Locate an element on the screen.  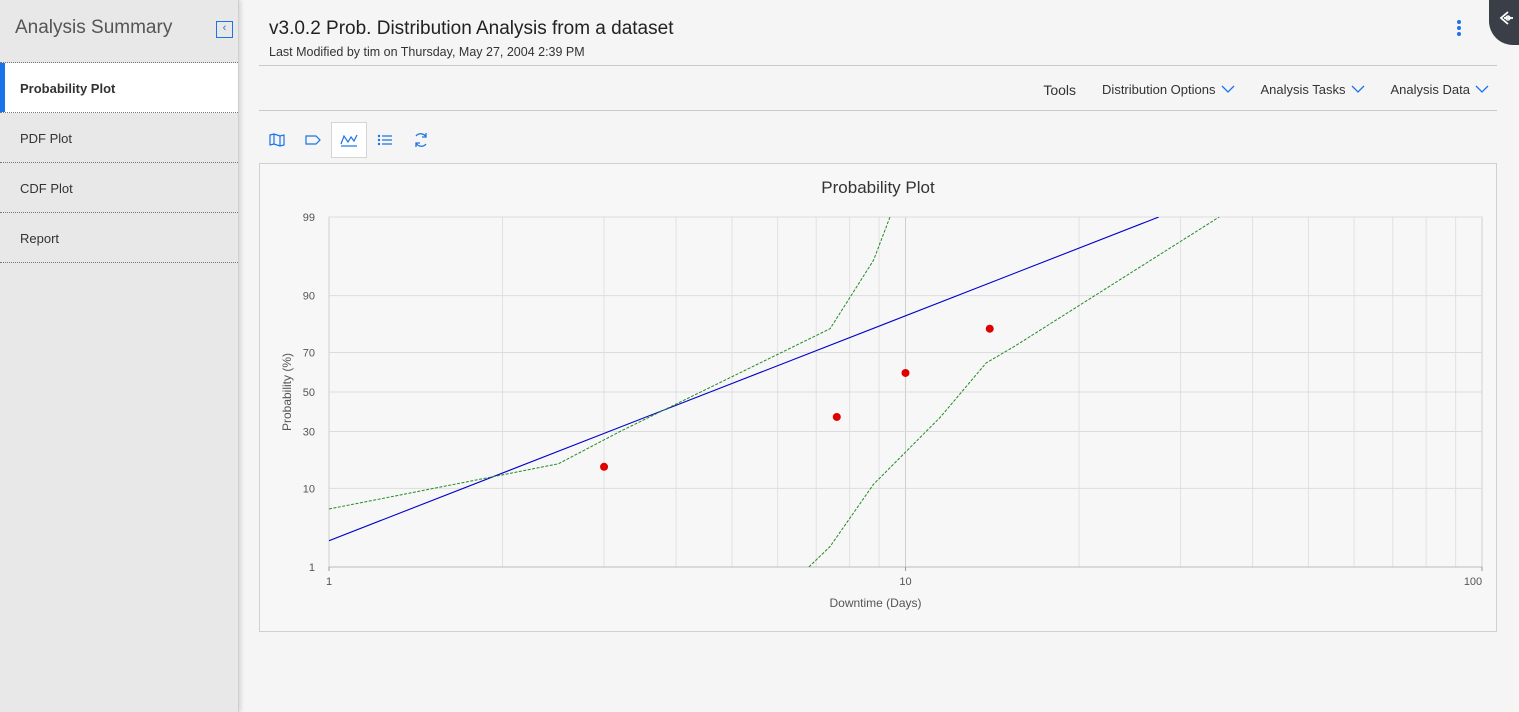
refresh-icon is located at coordinates (421, 140).